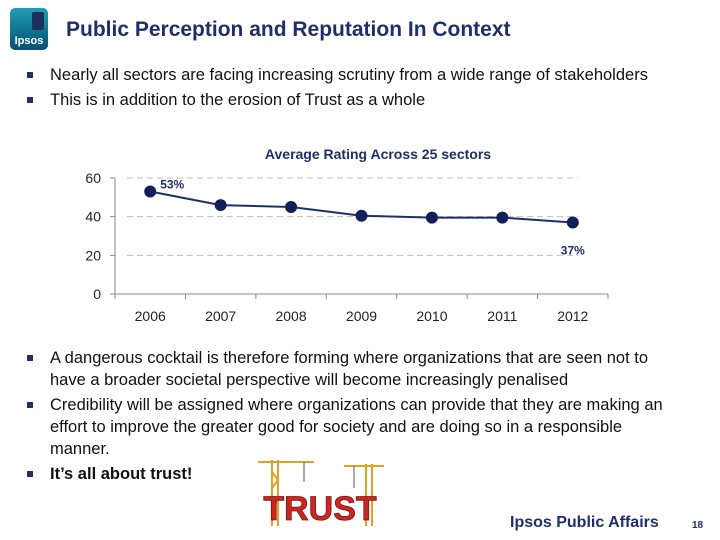 This screenshot has width=720, height=540. What do you see at coordinates (172, 185) in the screenshot?
I see `data-label: 53%` at bounding box center [172, 185].